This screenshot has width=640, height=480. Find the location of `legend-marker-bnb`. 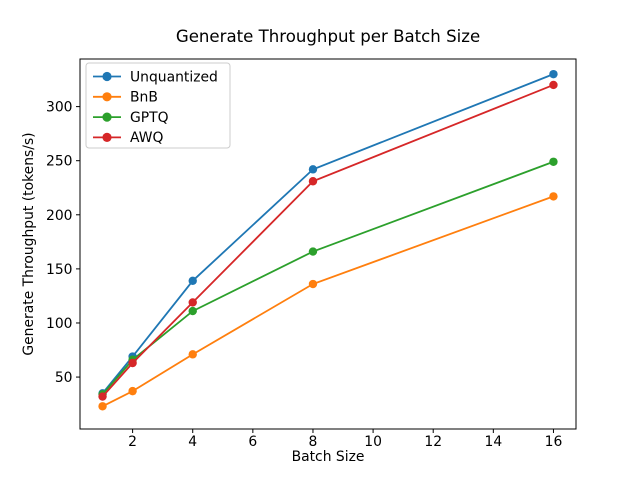

legend-marker-bnb is located at coordinates (107, 97).